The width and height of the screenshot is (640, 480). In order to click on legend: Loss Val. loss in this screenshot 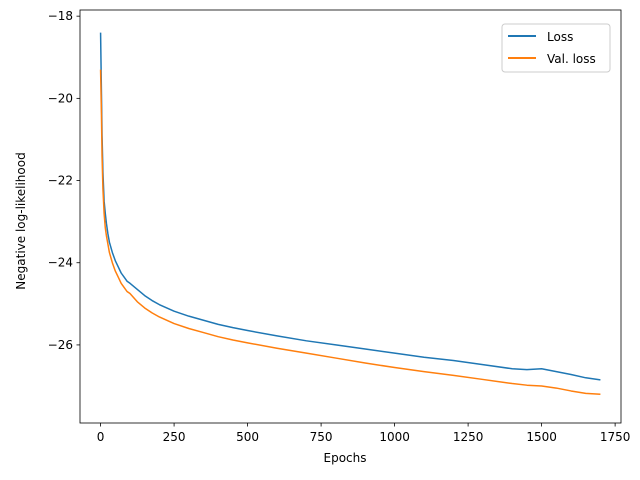, I will do `click(556, 48)`.